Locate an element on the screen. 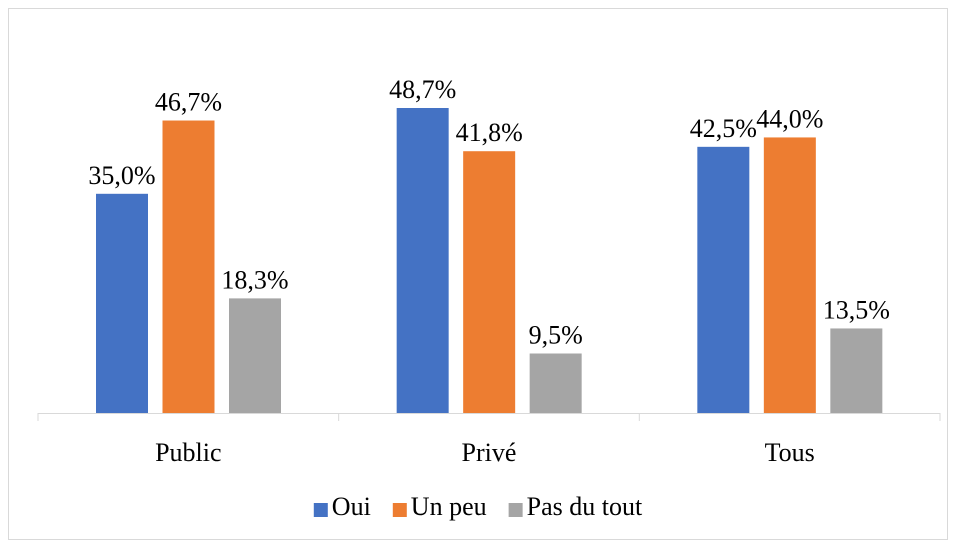 The height and width of the screenshot is (549, 956). value-label: 48,7% is located at coordinates (422, 89).